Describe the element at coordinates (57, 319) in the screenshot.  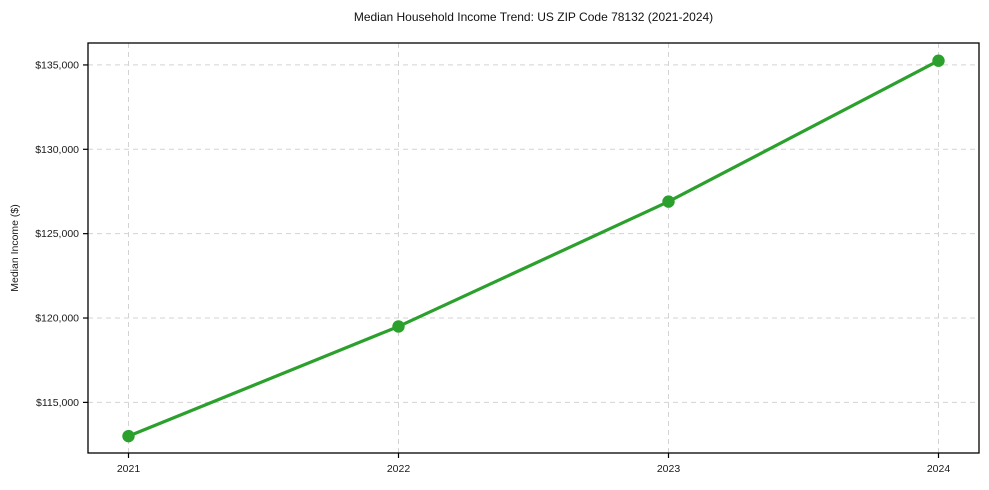
I see `y-tick-label: $120,000` at that location.